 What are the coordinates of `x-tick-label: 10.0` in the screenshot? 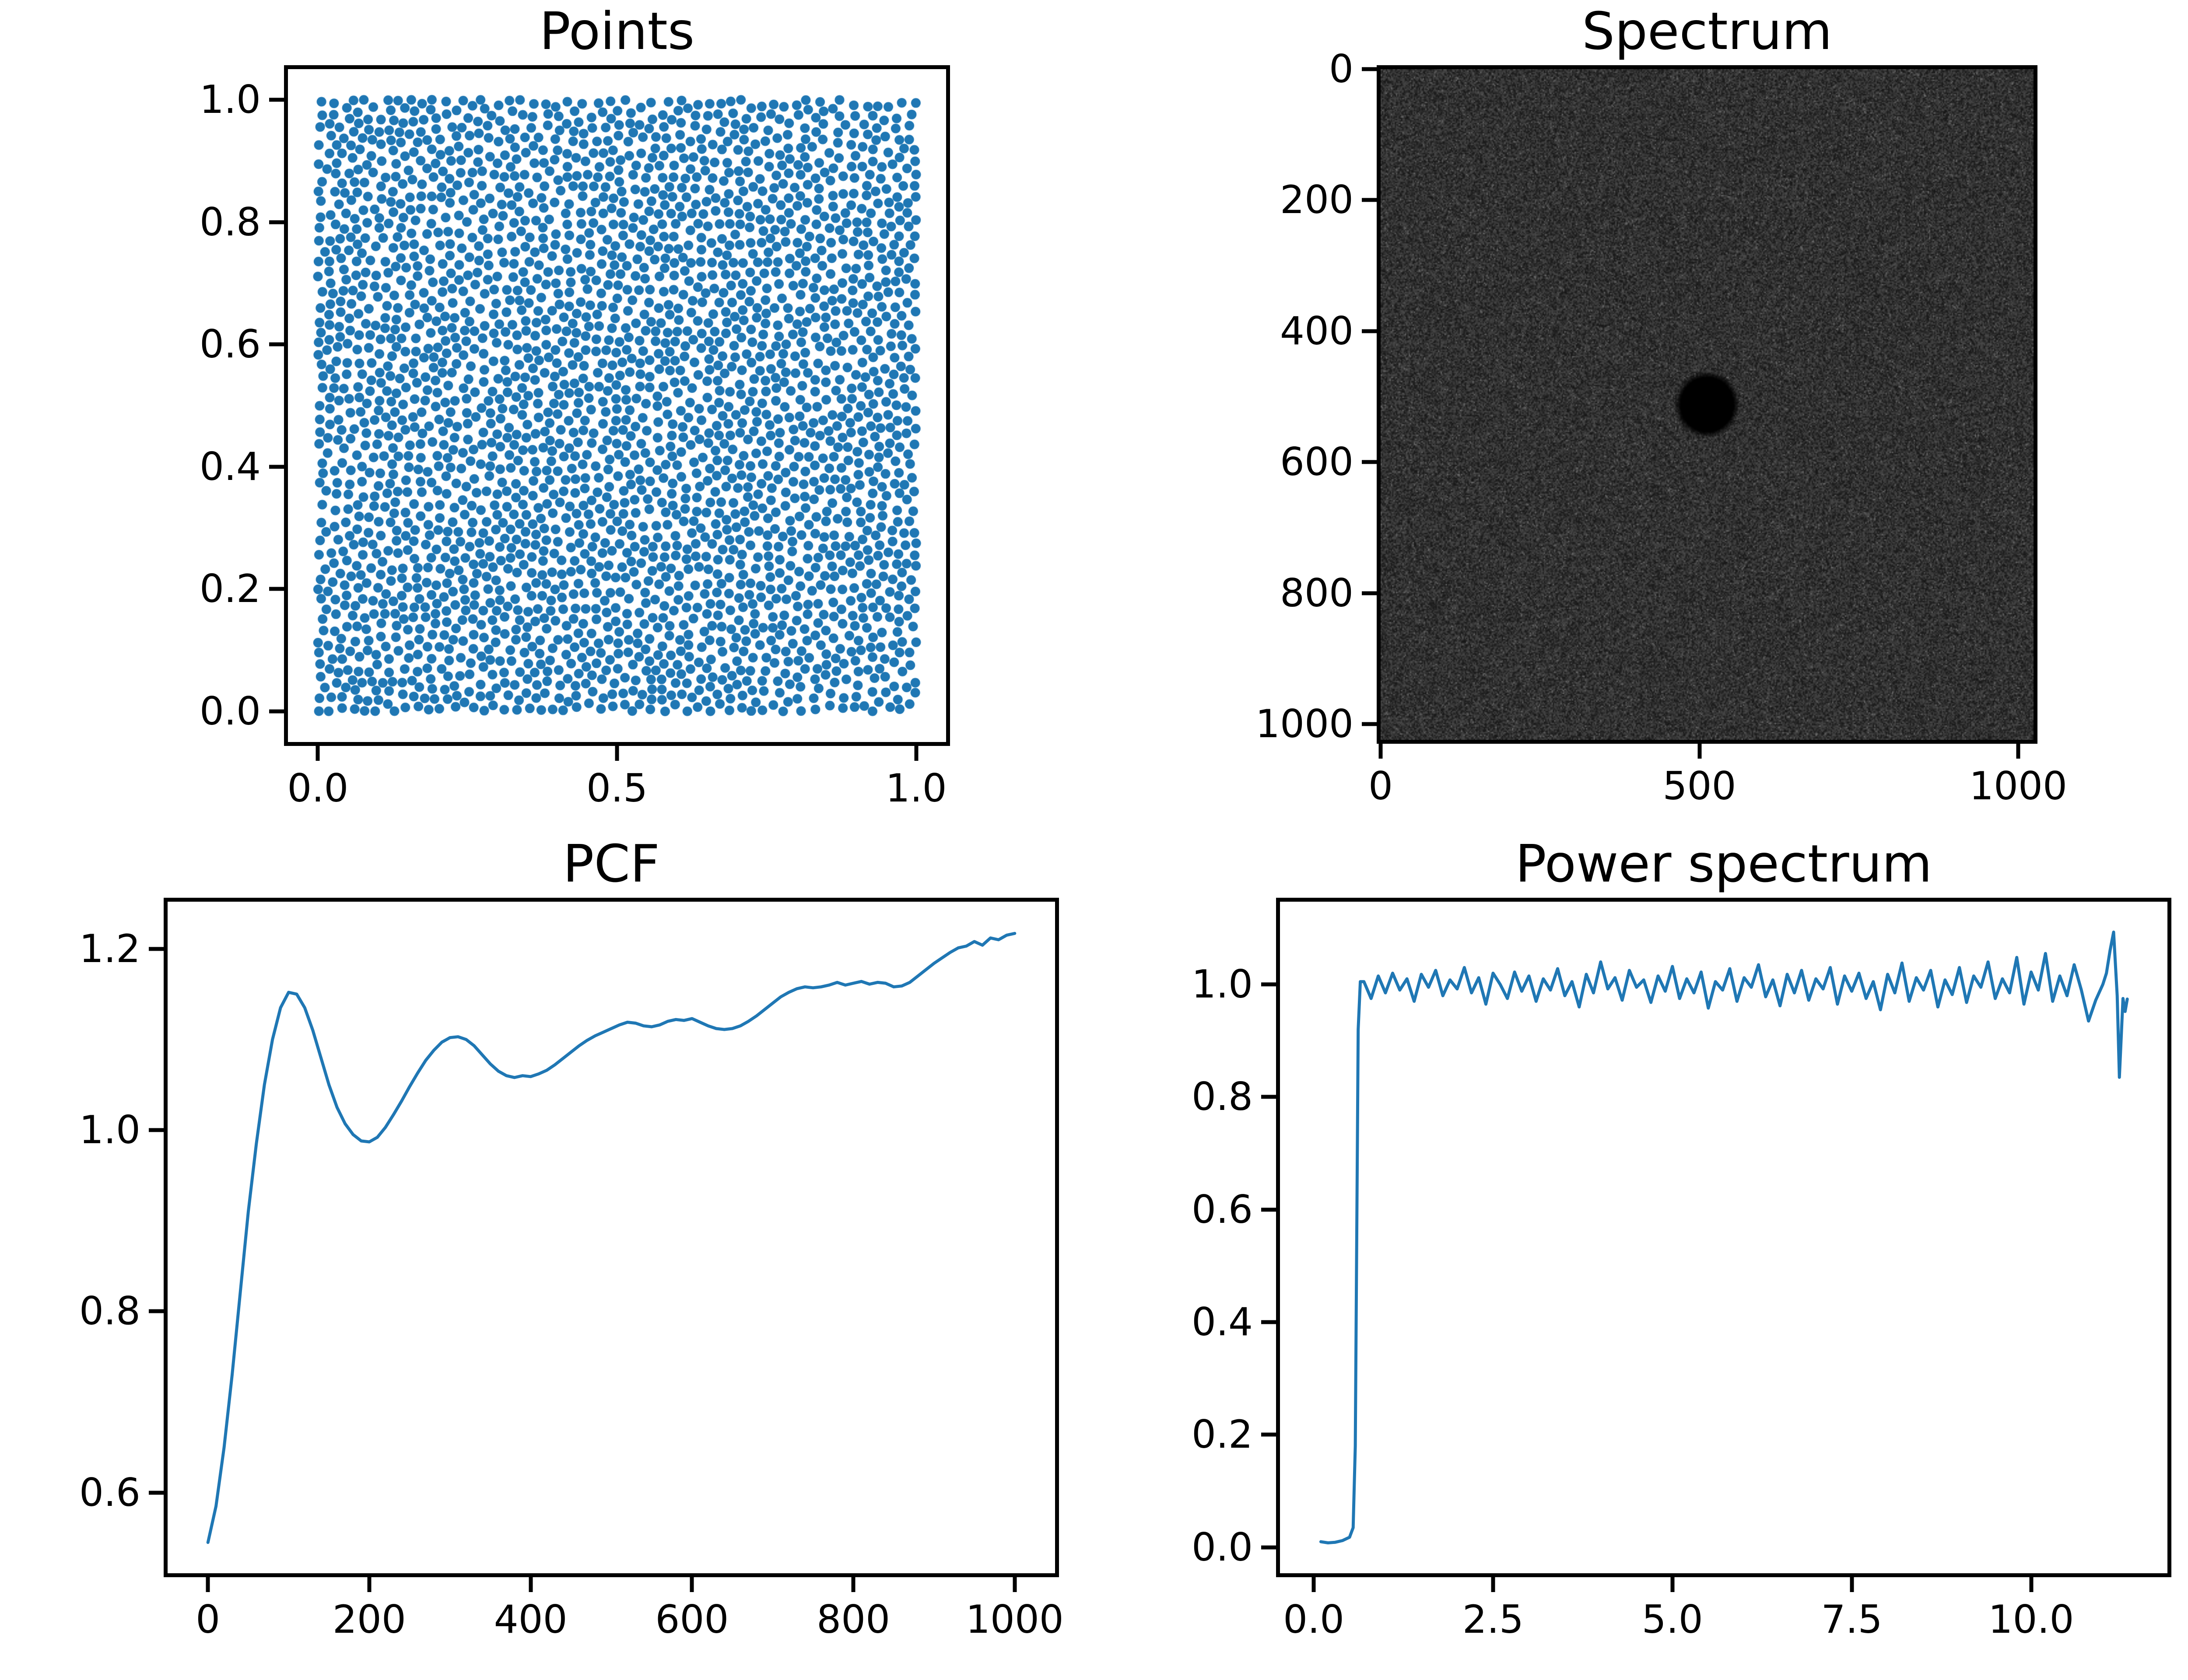 It's located at (2031, 1619).